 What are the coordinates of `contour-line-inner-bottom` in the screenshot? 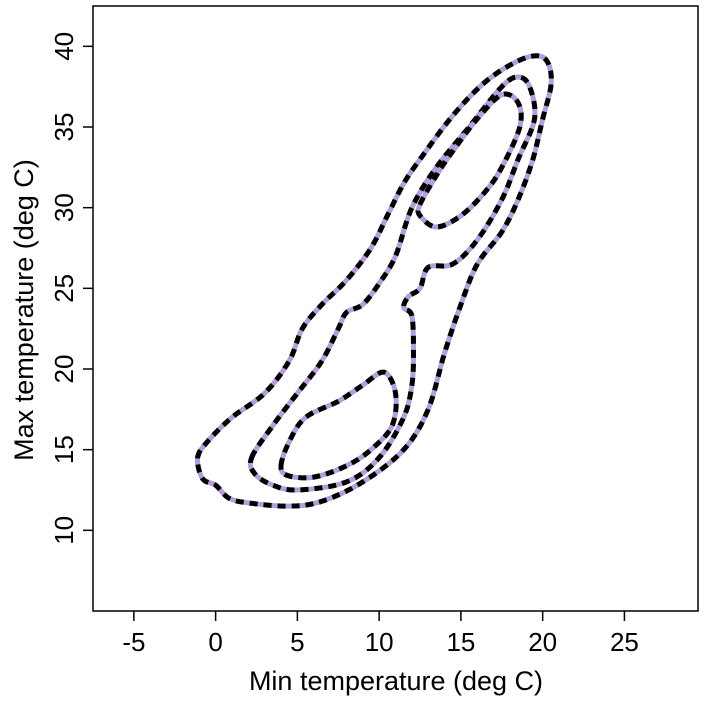 It's located at (338, 425).